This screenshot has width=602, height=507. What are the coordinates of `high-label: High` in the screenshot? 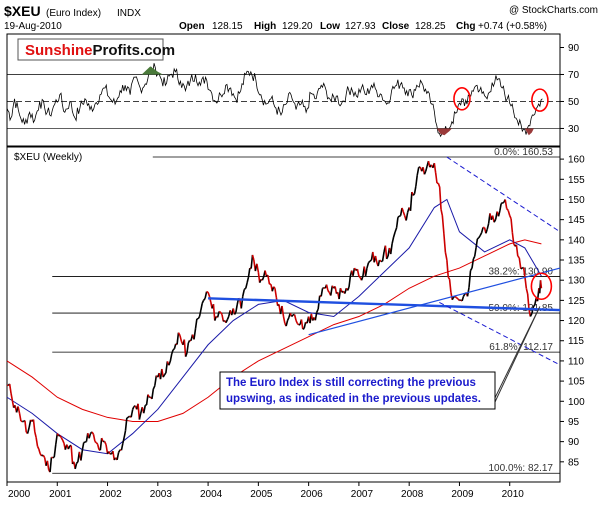 It's located at (265, 26).